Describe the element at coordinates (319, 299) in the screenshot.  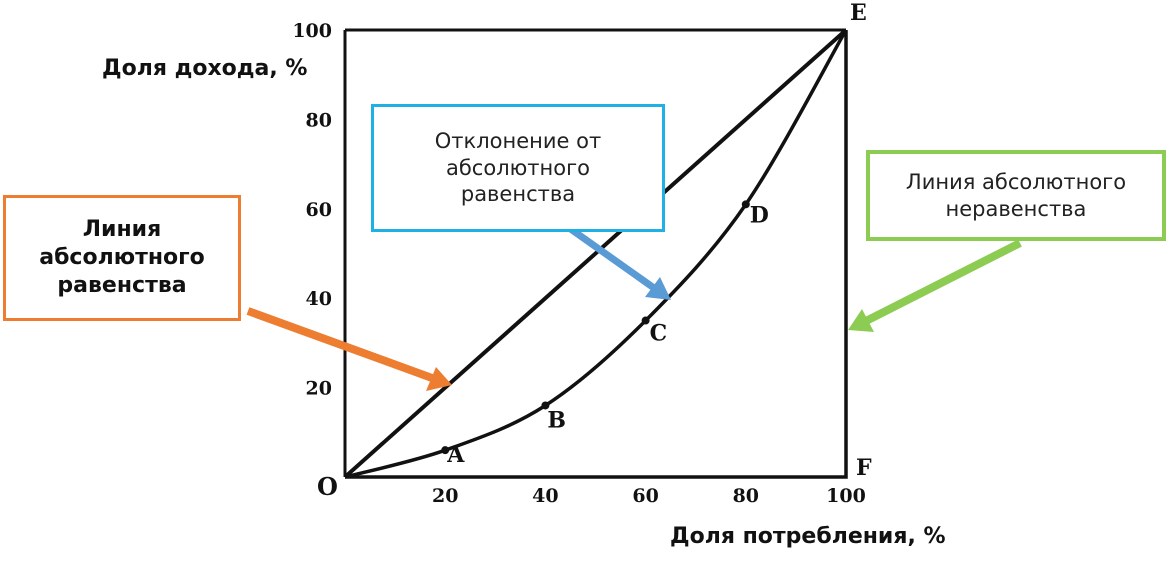
I see `y-tick-label: 40` at that location.